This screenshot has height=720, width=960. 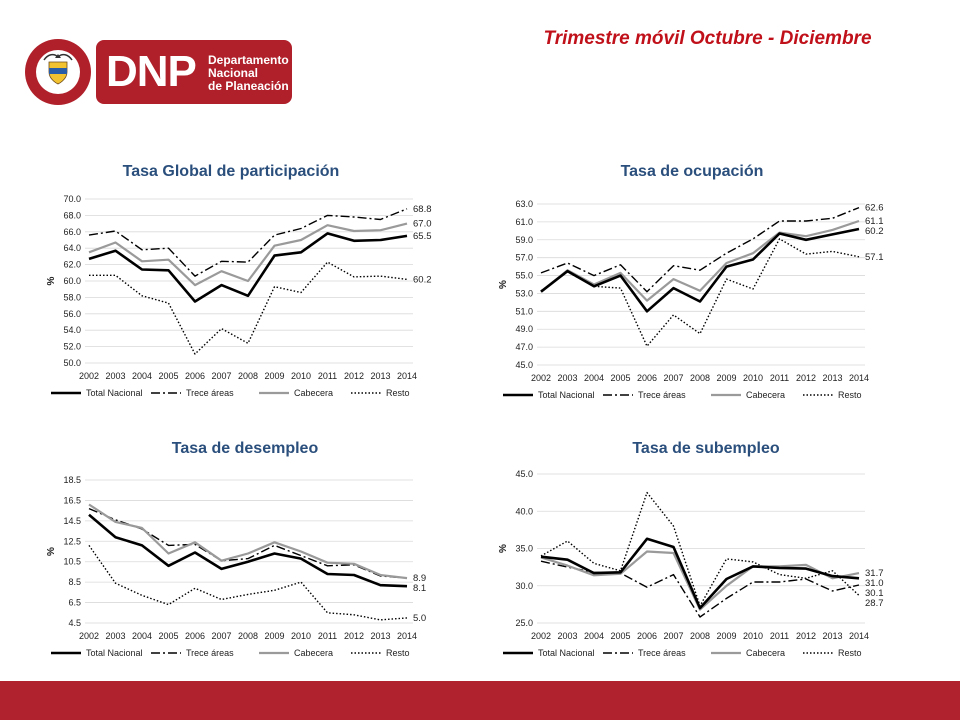 I want to click on end-label-resto: 28.7, so click(x=874, y=603).